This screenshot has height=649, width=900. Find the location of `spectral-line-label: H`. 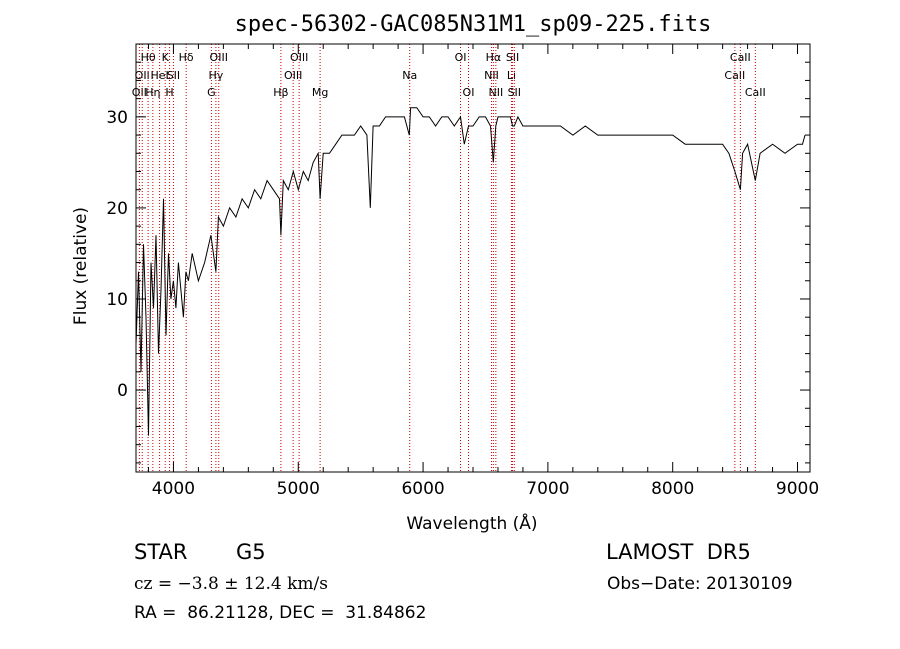

spectral-line-label: H is located at coordinates (169, 92).